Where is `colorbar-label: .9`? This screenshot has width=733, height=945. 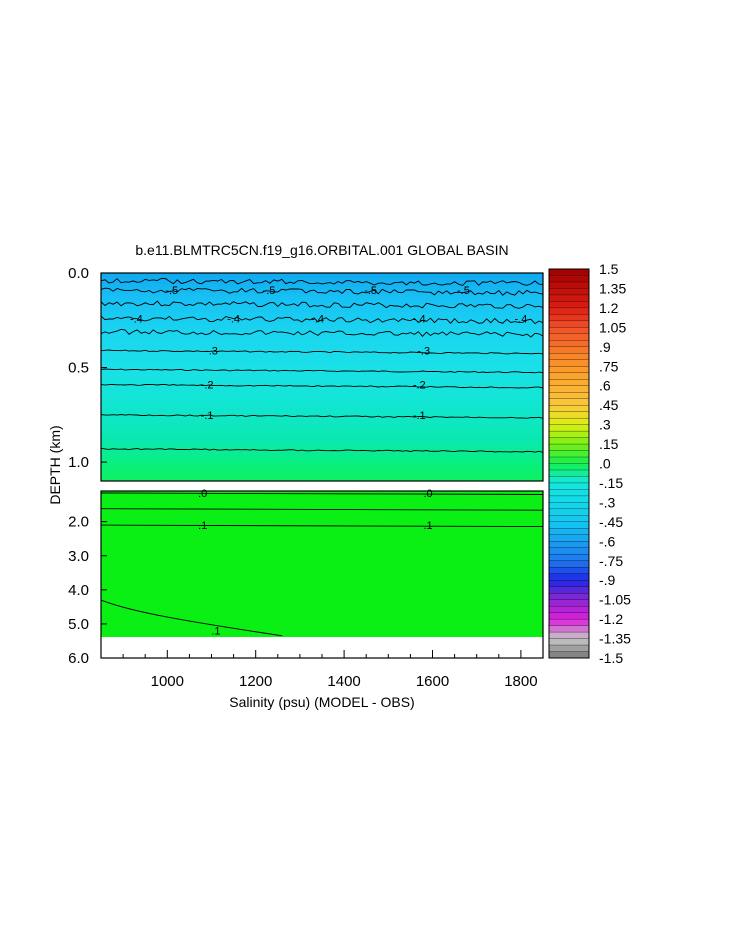 colorbar-label: .9 is located at coordinates (605, 347).